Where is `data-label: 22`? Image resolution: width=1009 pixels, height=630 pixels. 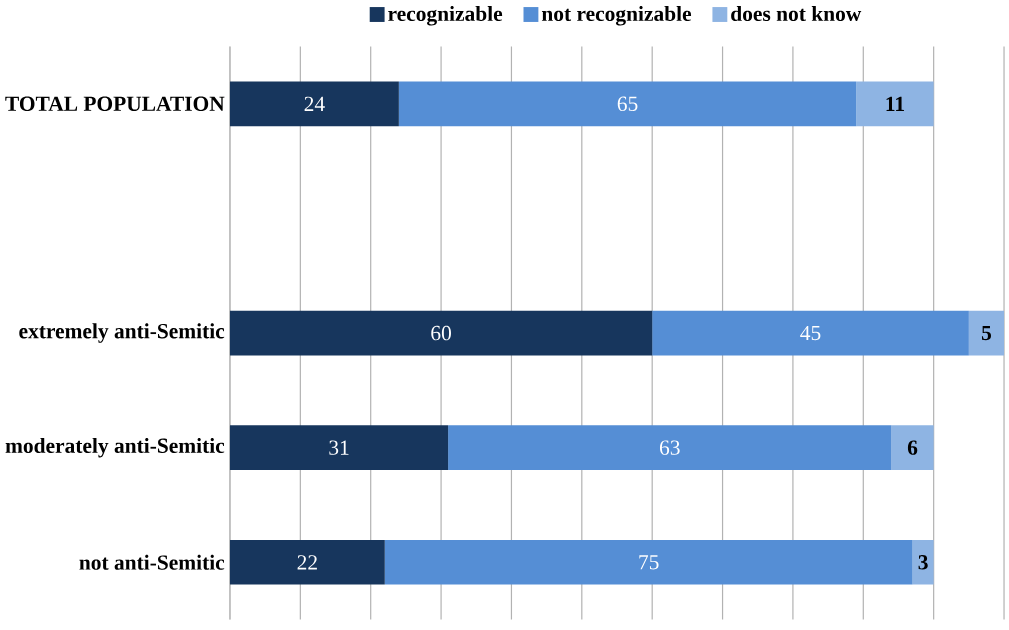 data-label: 22 is located at coordinates (307, 562).